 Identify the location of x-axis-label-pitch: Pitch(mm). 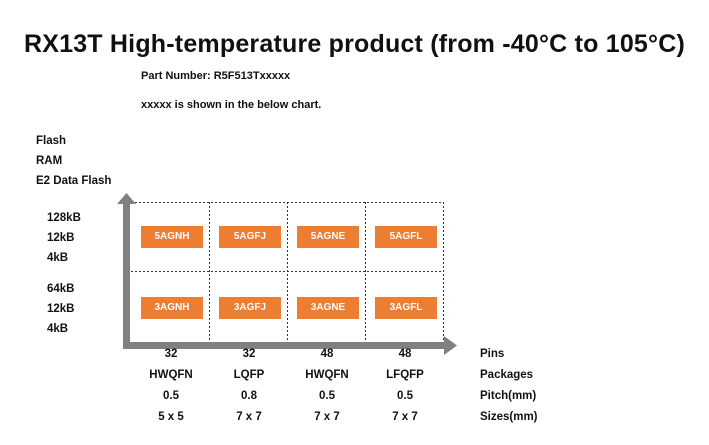
(508, 396).